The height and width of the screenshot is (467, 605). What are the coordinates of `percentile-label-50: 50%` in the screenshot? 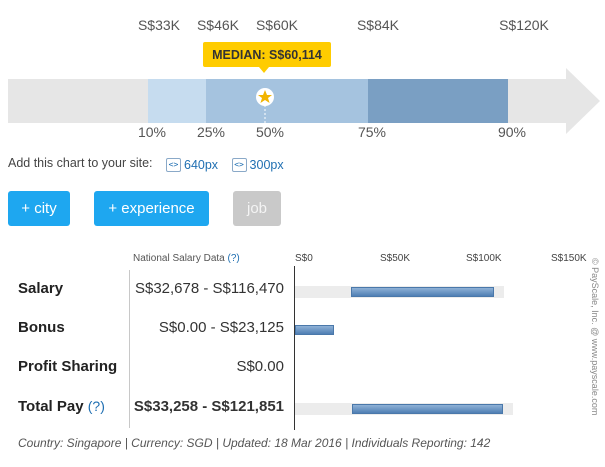 It's located at (270, 132).